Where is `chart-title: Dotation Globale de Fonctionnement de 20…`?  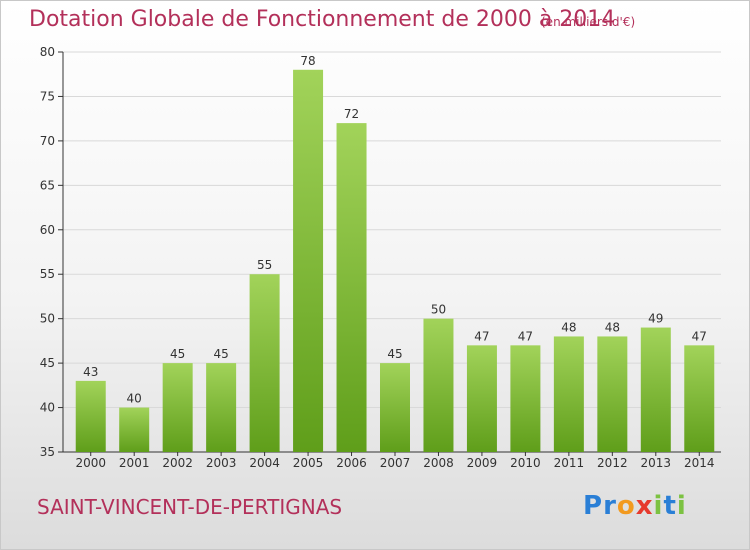
chart-title: Dotation Globale de Fonctionnement de 20… is located at coordinates (322, 19).